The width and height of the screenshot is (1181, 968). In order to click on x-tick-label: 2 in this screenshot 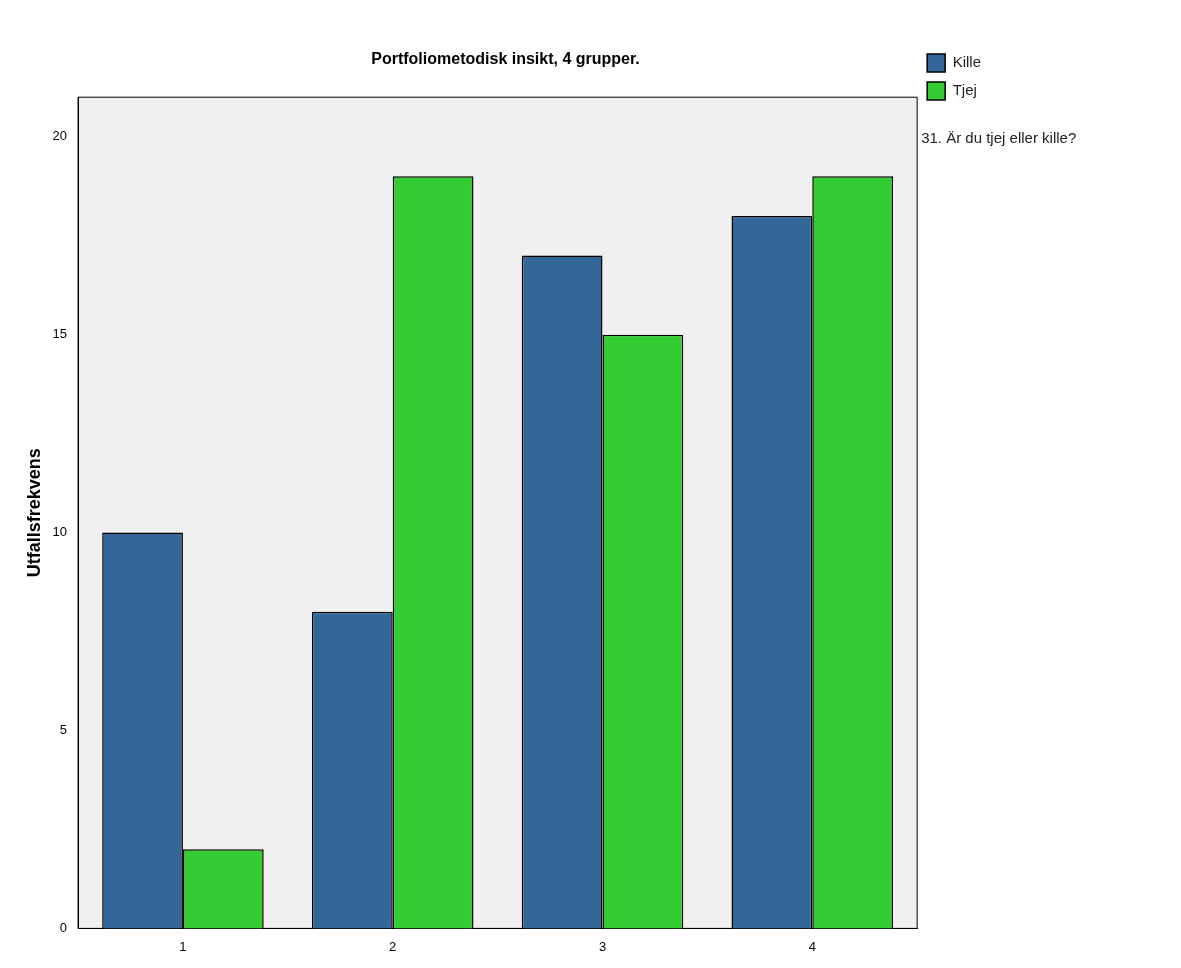, I will do `click(393, 946)`.